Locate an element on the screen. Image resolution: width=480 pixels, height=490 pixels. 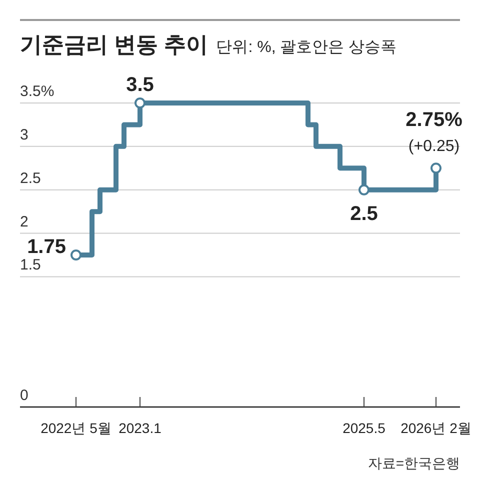
x-tick-label: 2026년 2월 is located at coordinates (436, 428).